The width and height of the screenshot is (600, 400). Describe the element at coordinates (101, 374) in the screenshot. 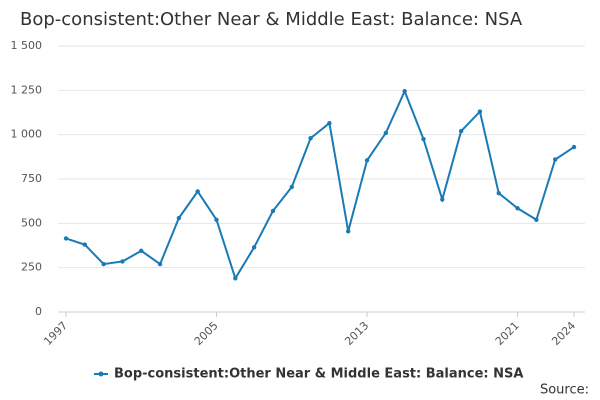

I see `legend-marker` at that location.